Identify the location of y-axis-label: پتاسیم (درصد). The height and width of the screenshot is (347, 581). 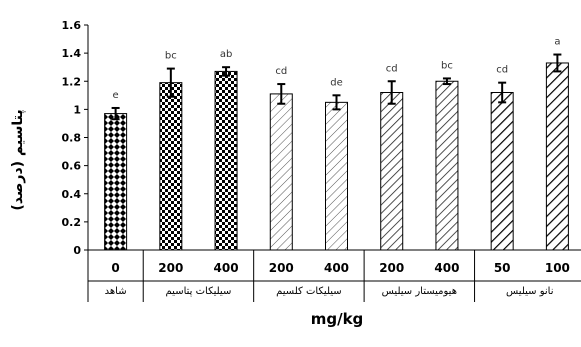
(18, 159).